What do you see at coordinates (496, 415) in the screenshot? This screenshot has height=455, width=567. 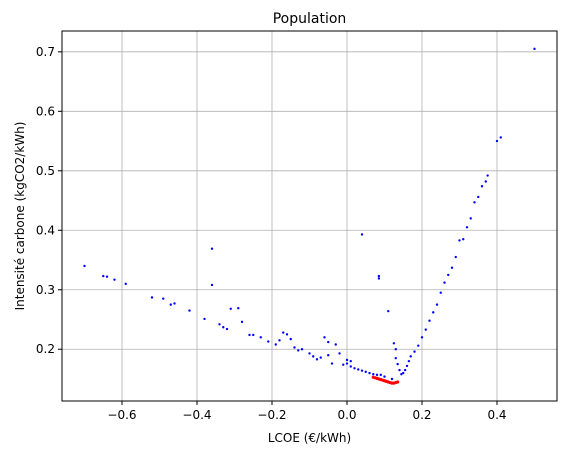 I see `x-tick-label: 0.4` at bounding box center [496, 415].